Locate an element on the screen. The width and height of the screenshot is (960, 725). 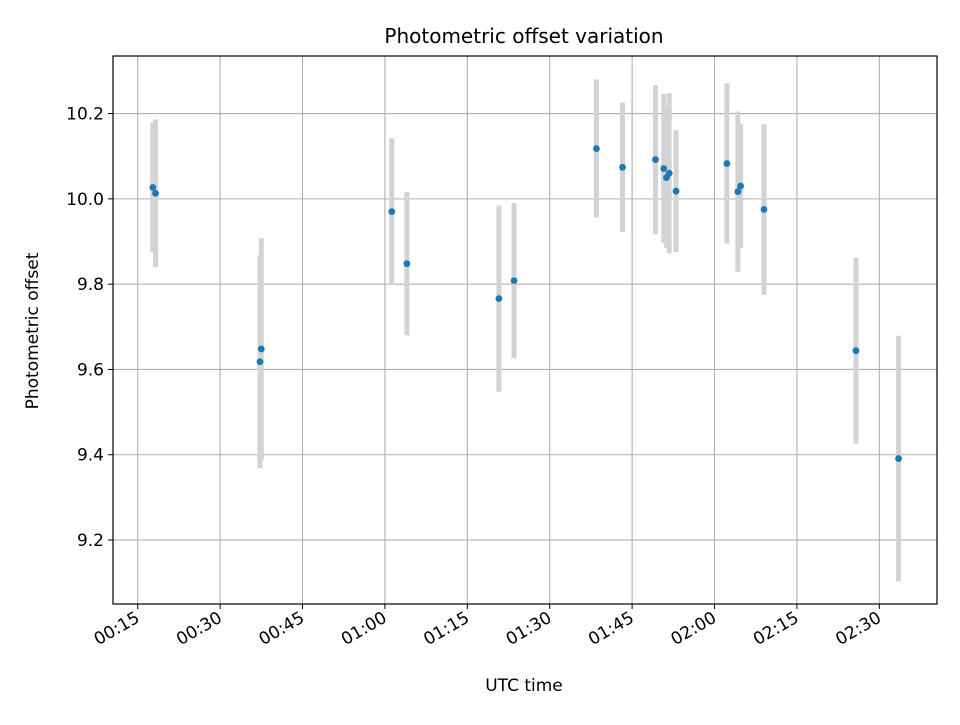
x-axis-label: UTC time is located at coordinates (524, 686).